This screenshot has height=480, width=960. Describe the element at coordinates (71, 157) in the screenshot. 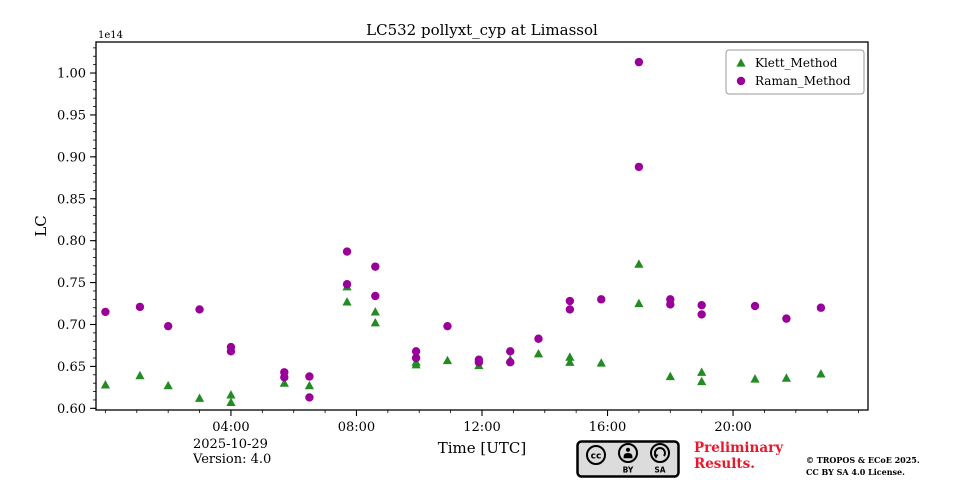

I see `y-tick-label: 0.90` at that location.